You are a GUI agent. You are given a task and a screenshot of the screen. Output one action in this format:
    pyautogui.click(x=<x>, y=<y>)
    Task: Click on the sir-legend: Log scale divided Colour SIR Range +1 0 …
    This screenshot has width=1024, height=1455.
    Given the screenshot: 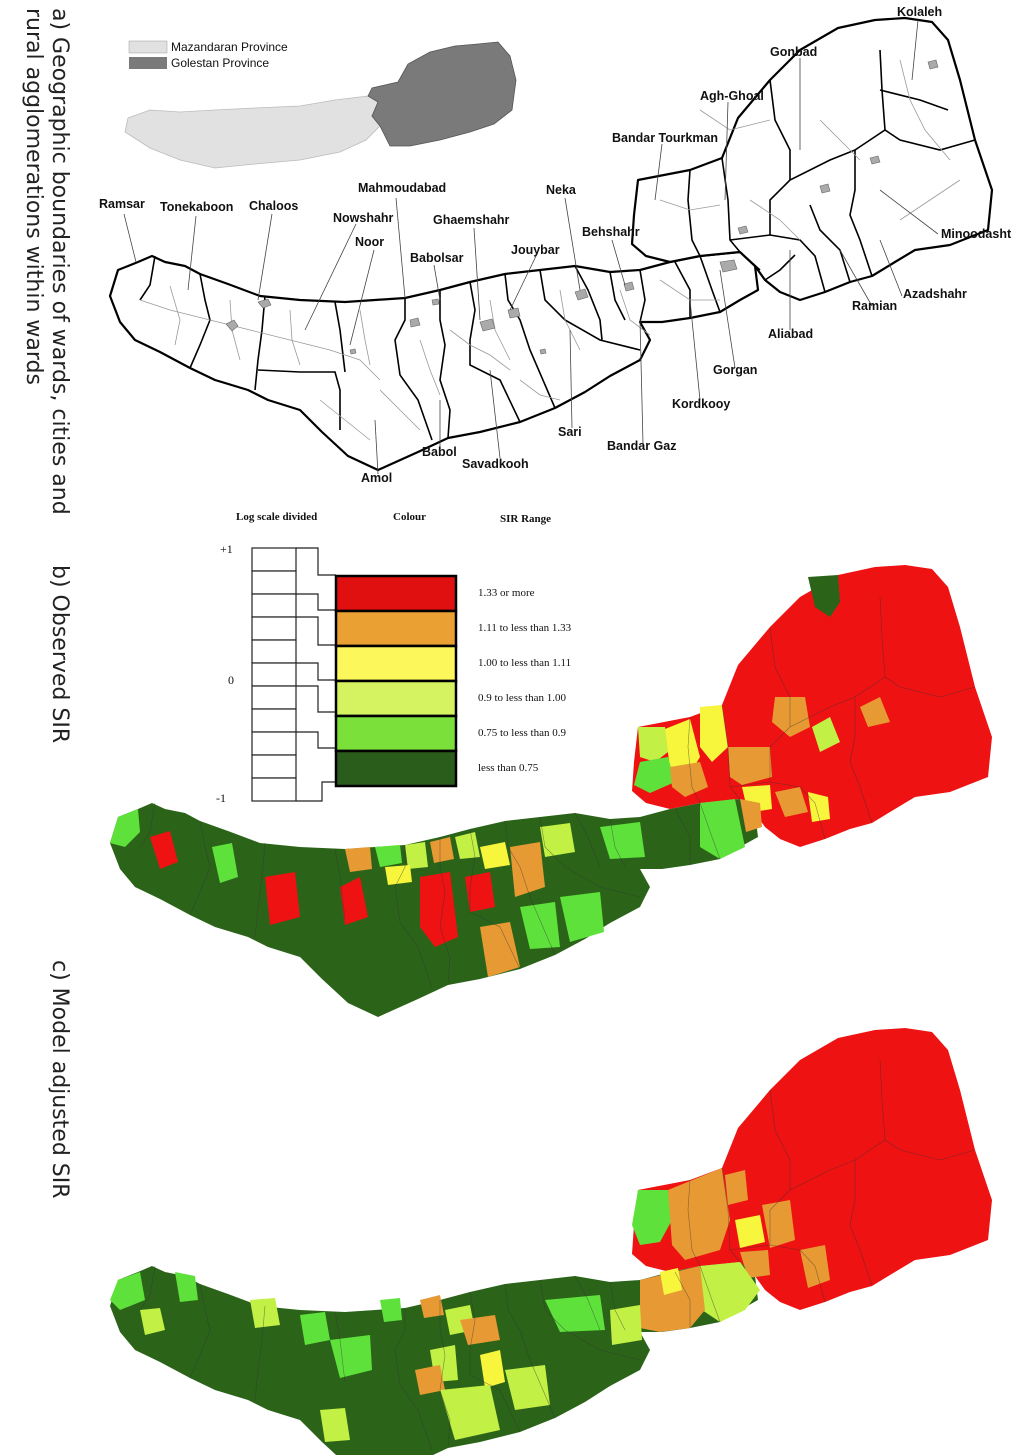 What is the action you would take?
    pyautogui.click(x=394, y=658)
    